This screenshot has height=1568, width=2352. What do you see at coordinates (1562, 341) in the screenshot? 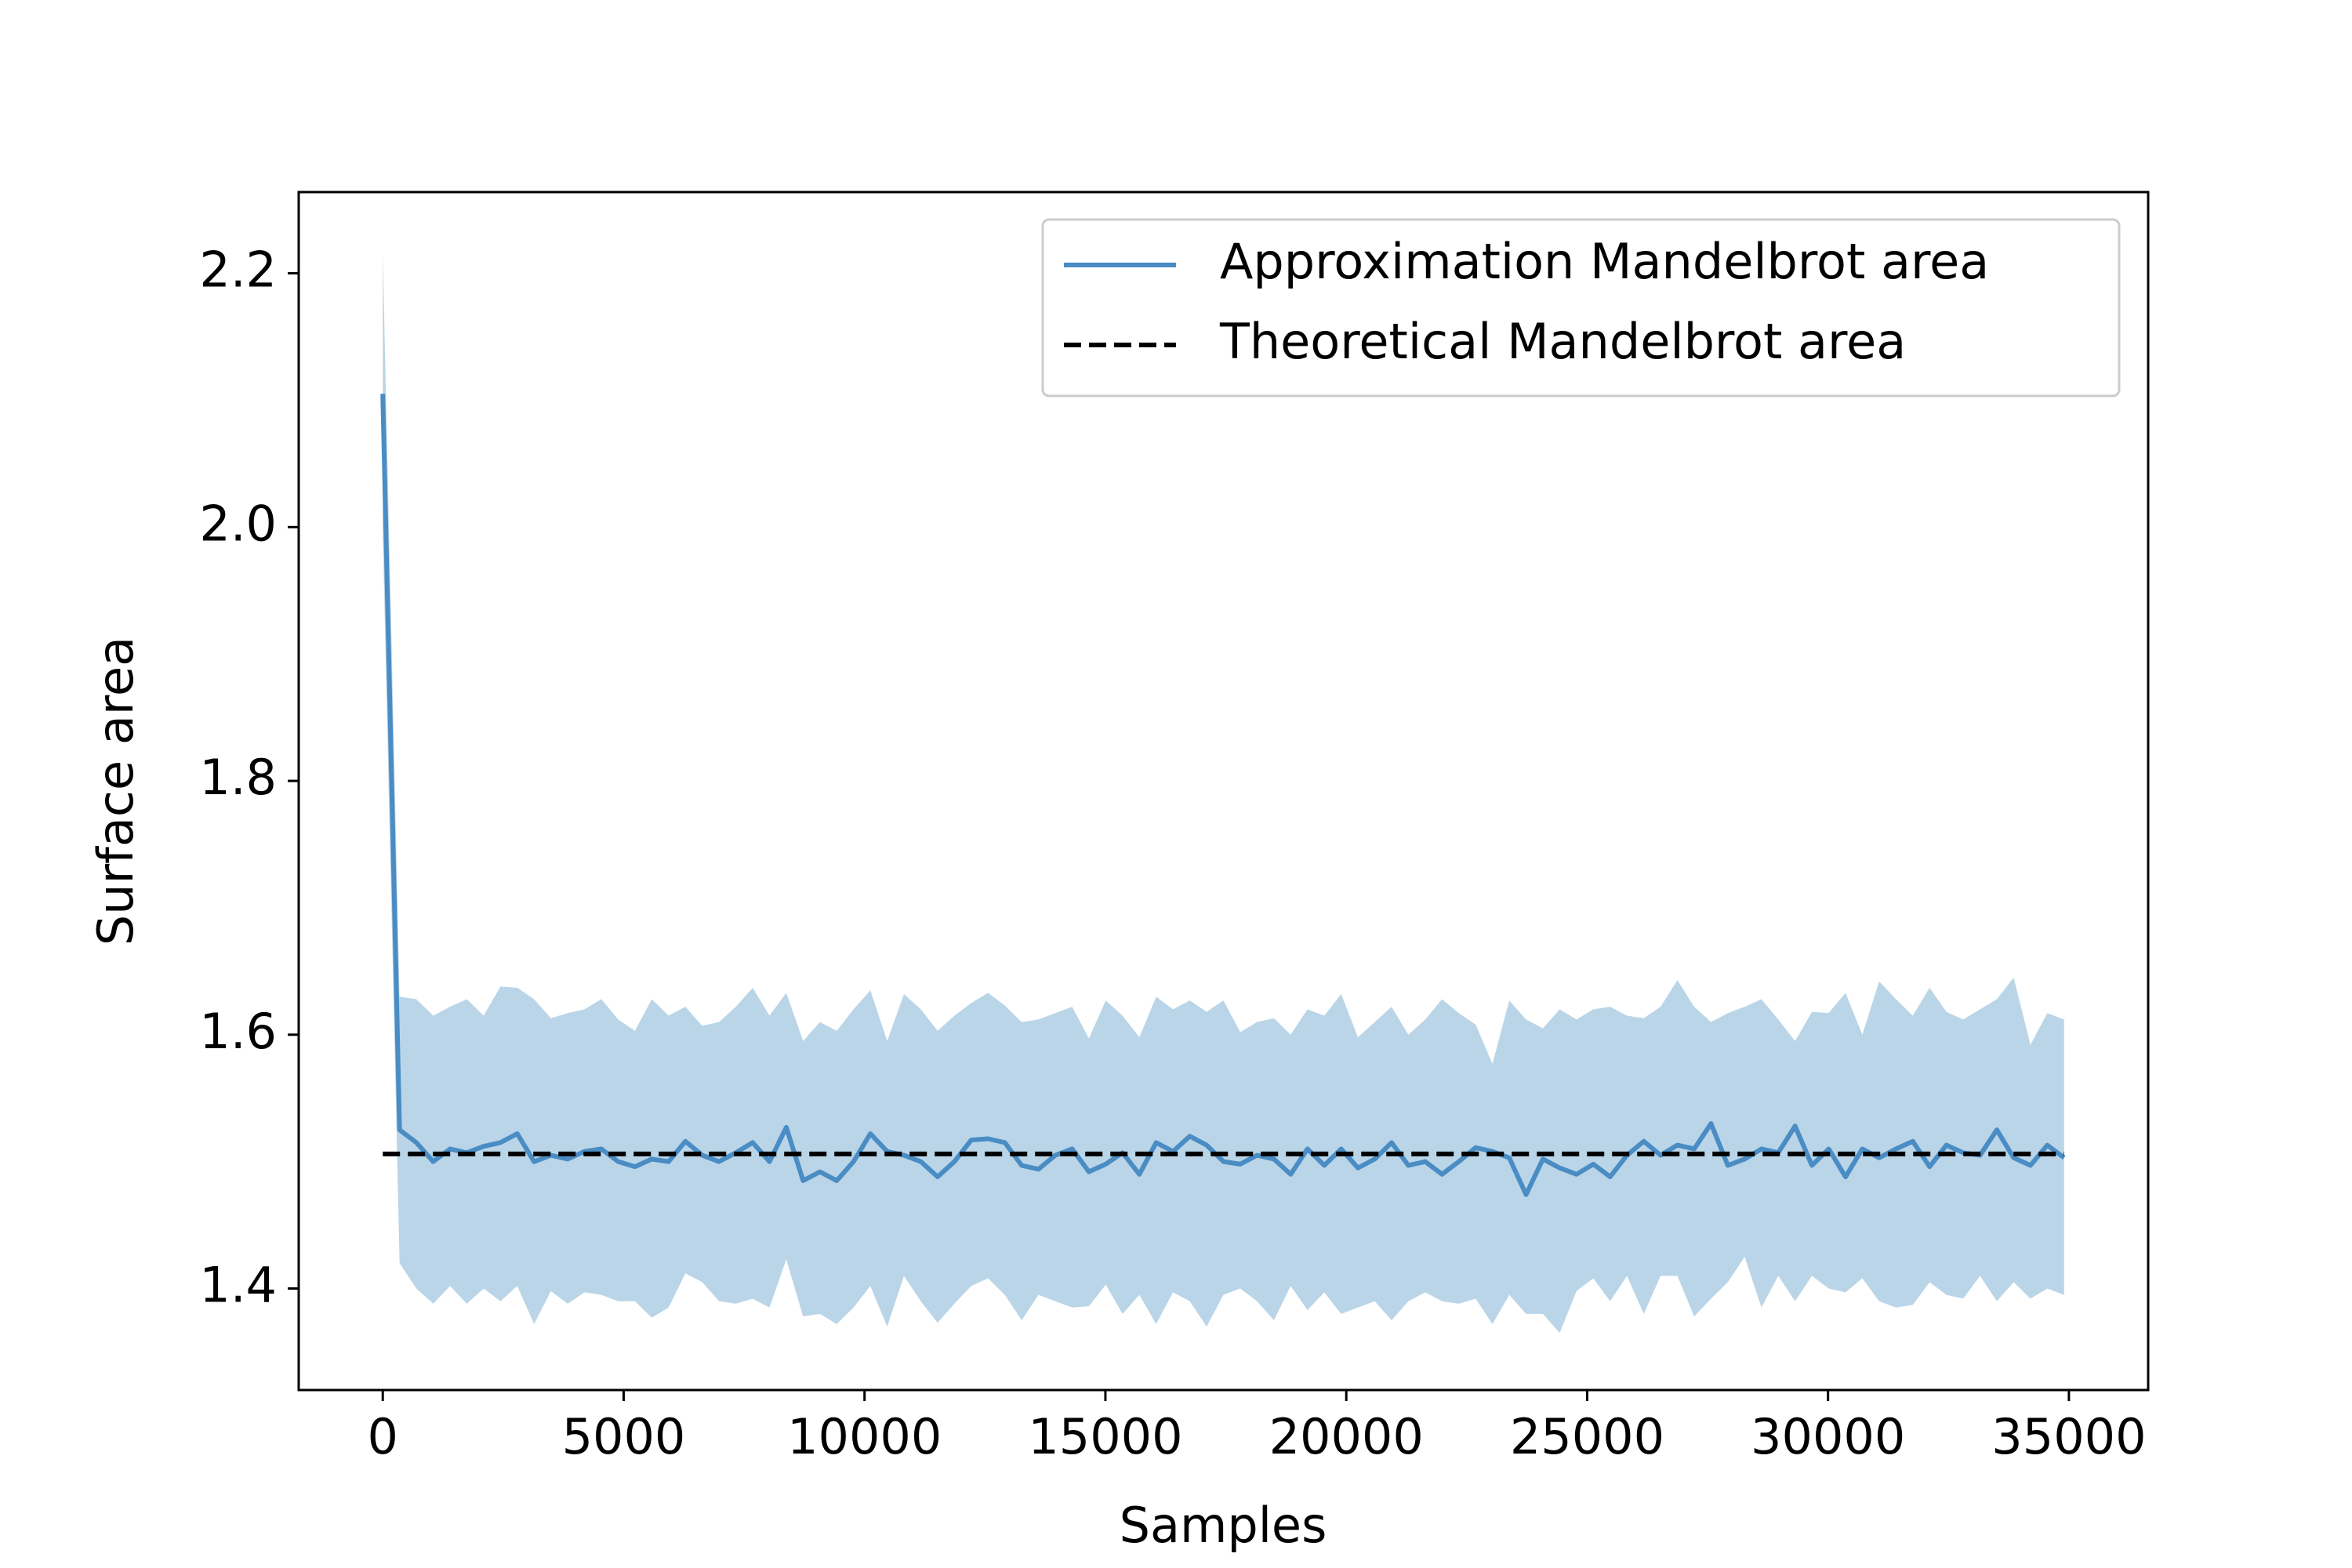
I see `legend-label: Theoretical Mandelbrot area` at bounding box center [1562, 341].